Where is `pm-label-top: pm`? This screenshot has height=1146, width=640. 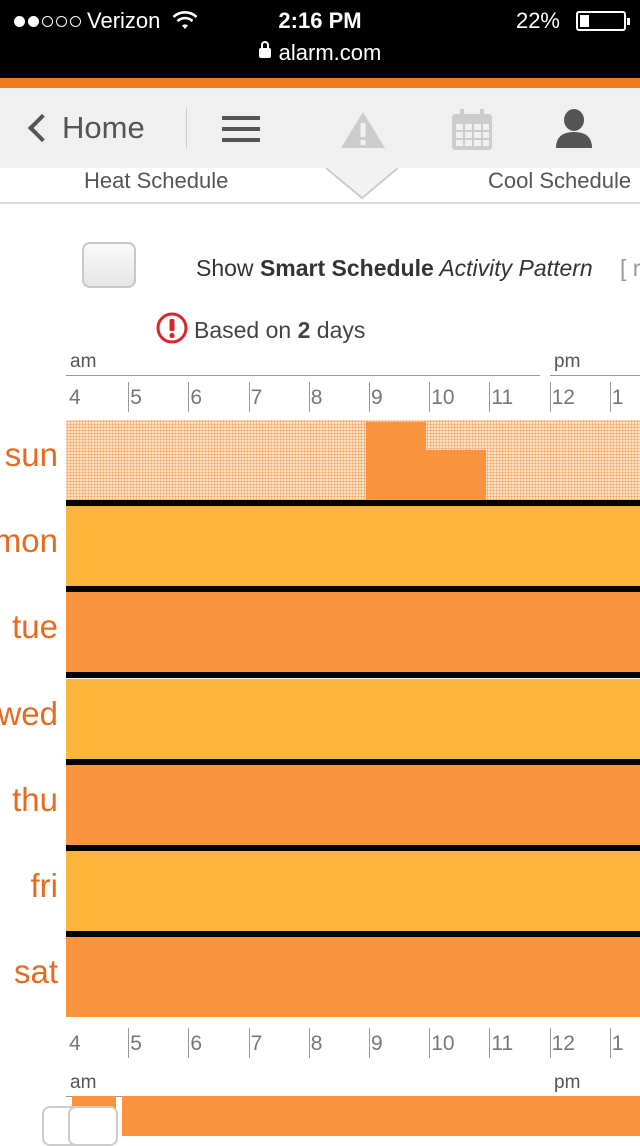
pm-label-top: pm is located at coordinates (567, 361).